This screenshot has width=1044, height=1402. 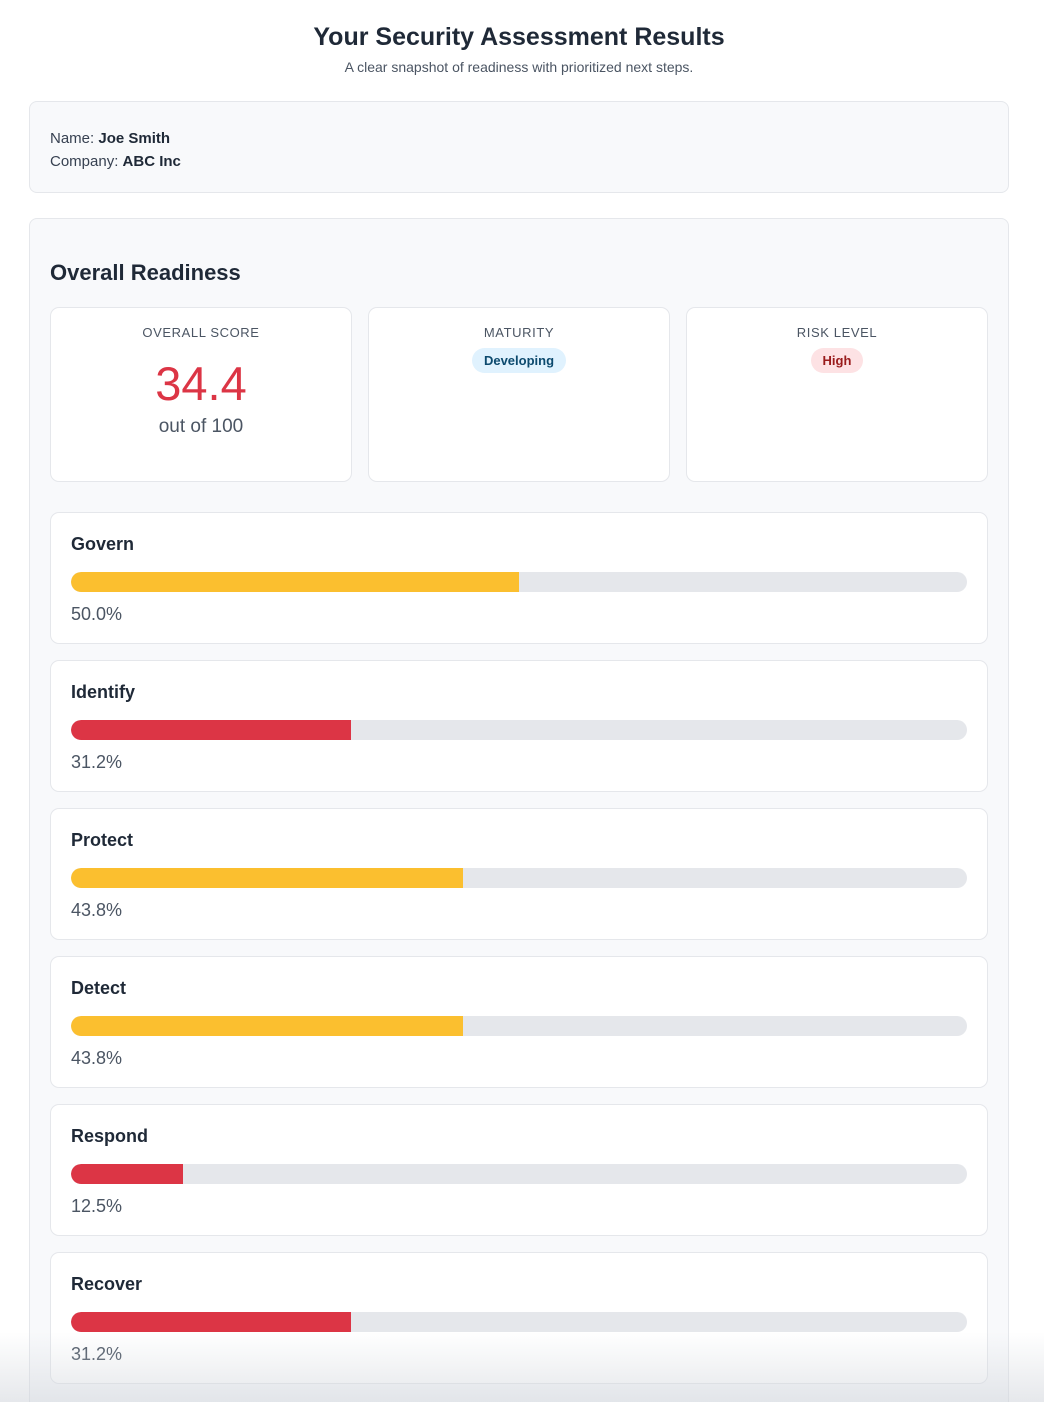 I want to click on overall-score-scale: out of 100, so click(x=201, y=426).